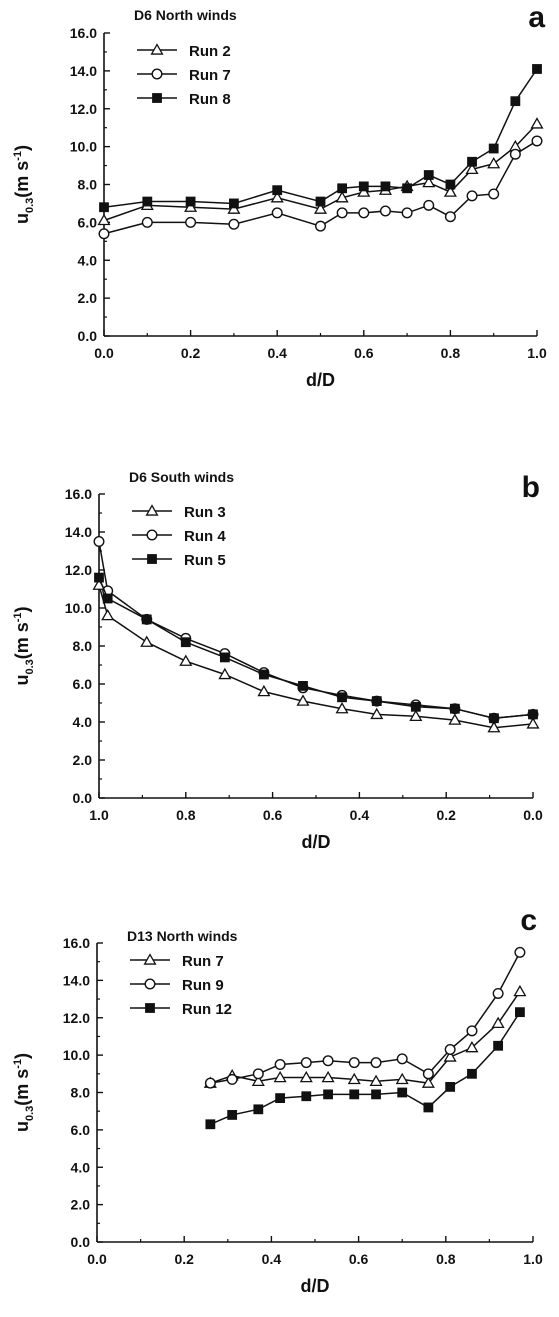 The image size is (559, 1317). I want to click on panel-c-legend-marker, so click(150, 984).